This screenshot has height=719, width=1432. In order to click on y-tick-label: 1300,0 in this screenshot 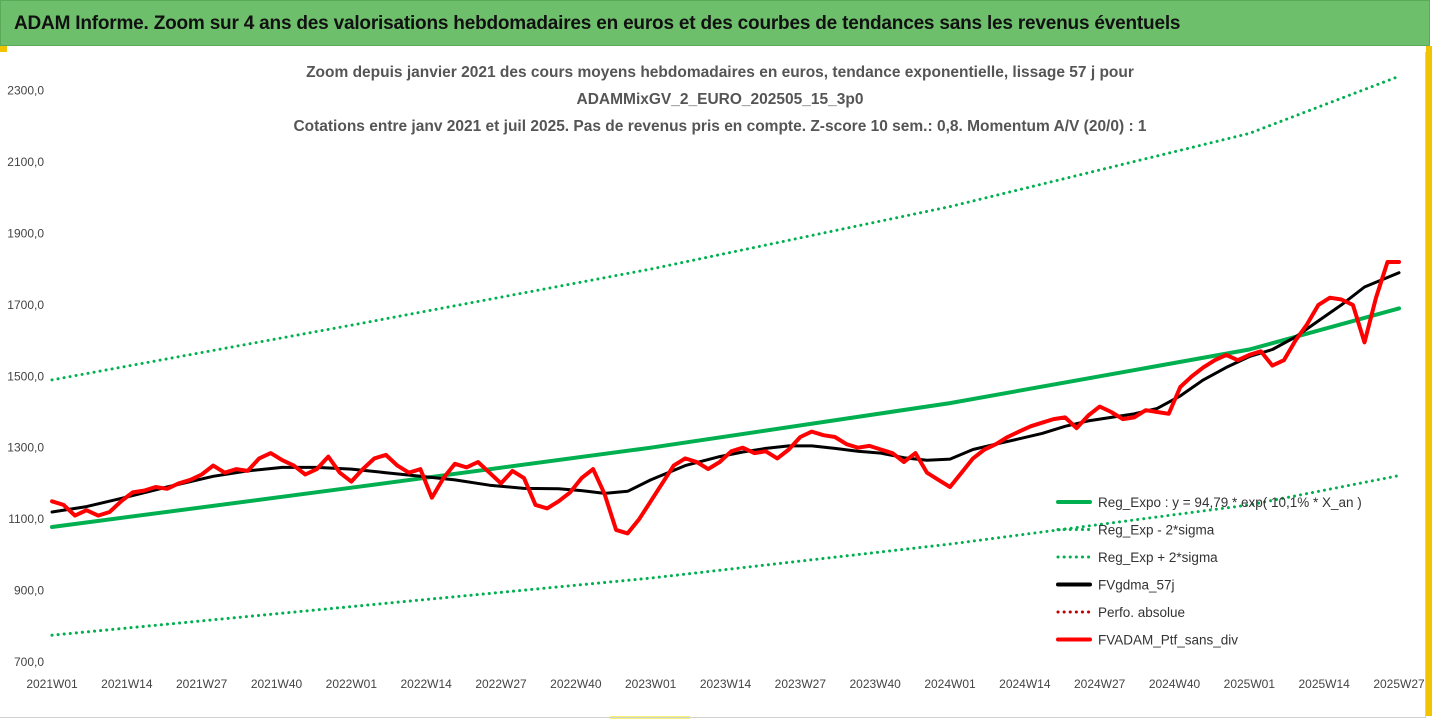, I will do `click(25, 448)`.